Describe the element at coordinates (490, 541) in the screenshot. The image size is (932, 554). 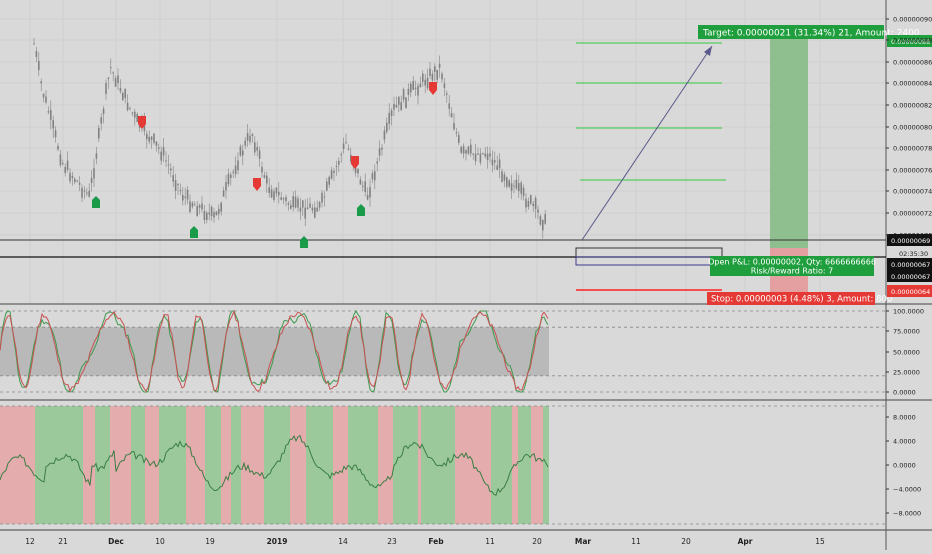
I see `time-label-9: 11` at that location.